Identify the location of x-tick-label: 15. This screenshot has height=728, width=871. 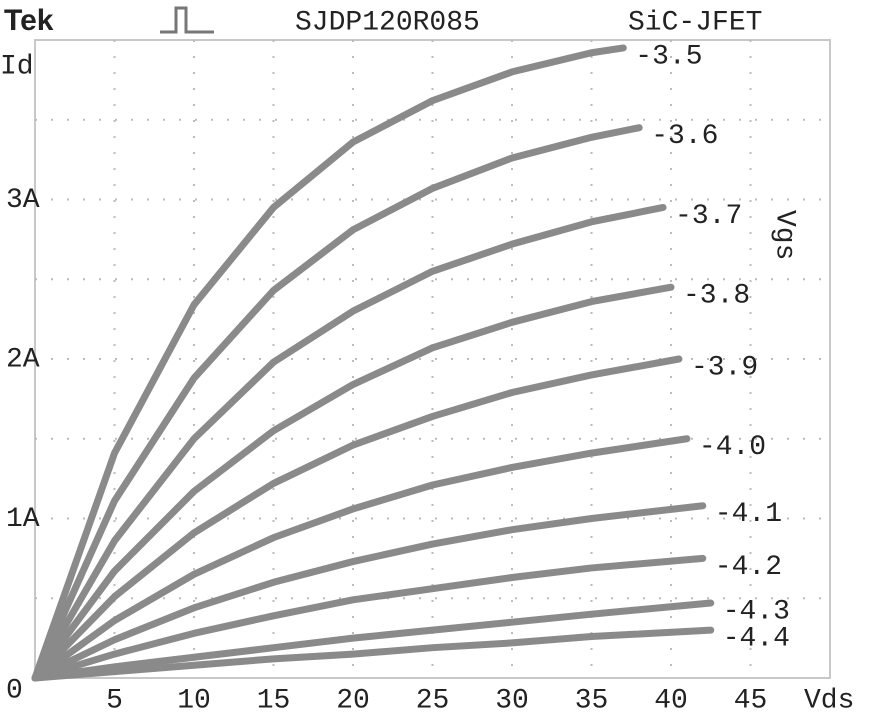
(274, 700).